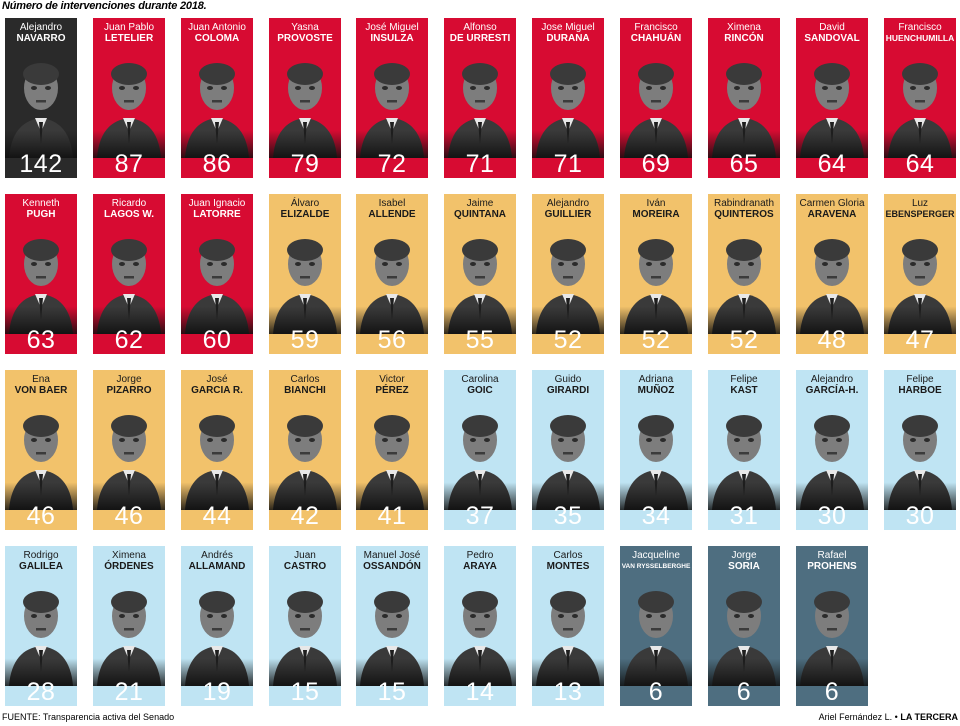 The height and width of the screenshot is (726, 960). I want to click on senator-name: Juan Ignacio LATORRE, so click(217, 209).